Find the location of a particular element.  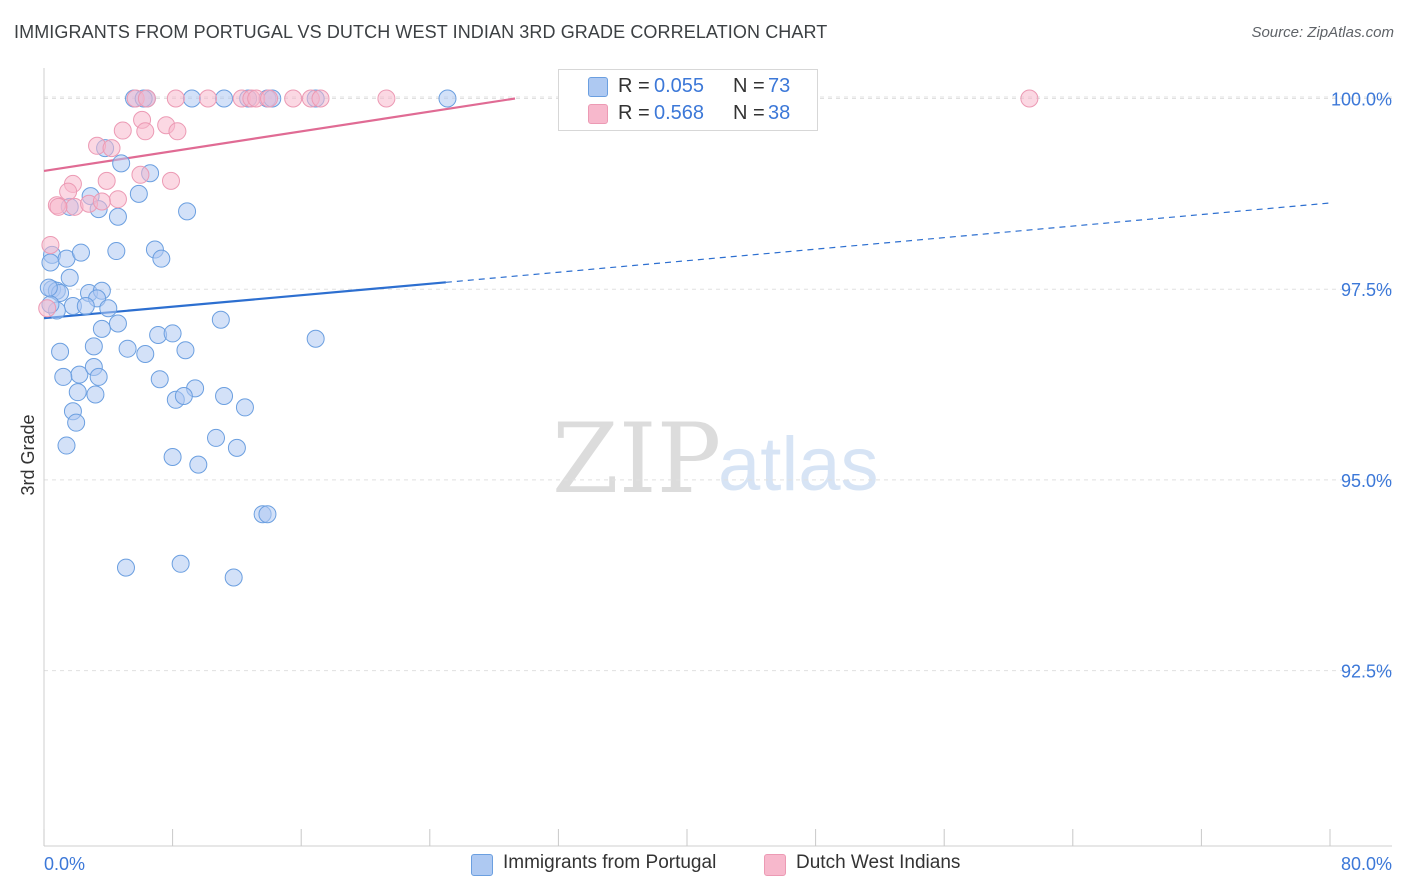

bottom-legend-swatch-dutch-west-indian is located at coordinates (775, 865).